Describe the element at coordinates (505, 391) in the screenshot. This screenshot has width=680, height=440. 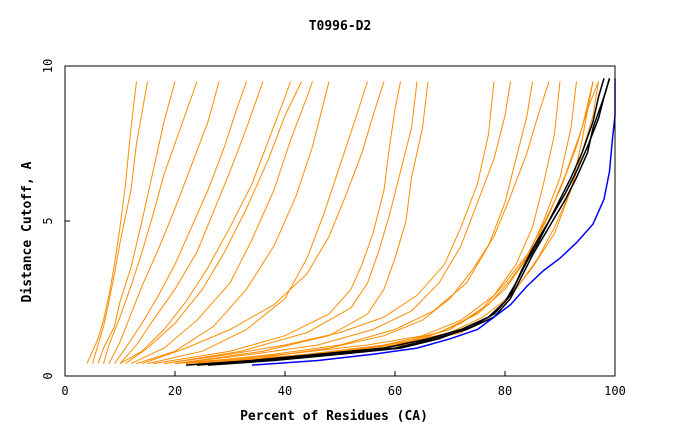
I see `x-tick-label-80: 80` at that location.